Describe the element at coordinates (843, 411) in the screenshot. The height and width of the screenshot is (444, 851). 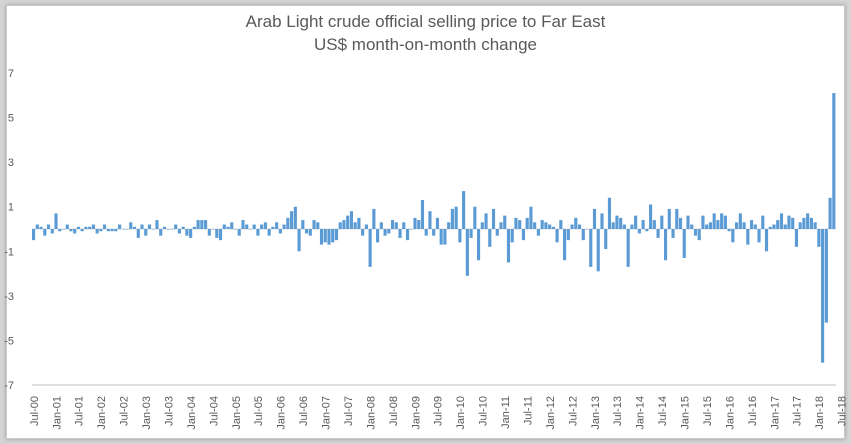
I see `x-tick-label: Jul-18` at that location.